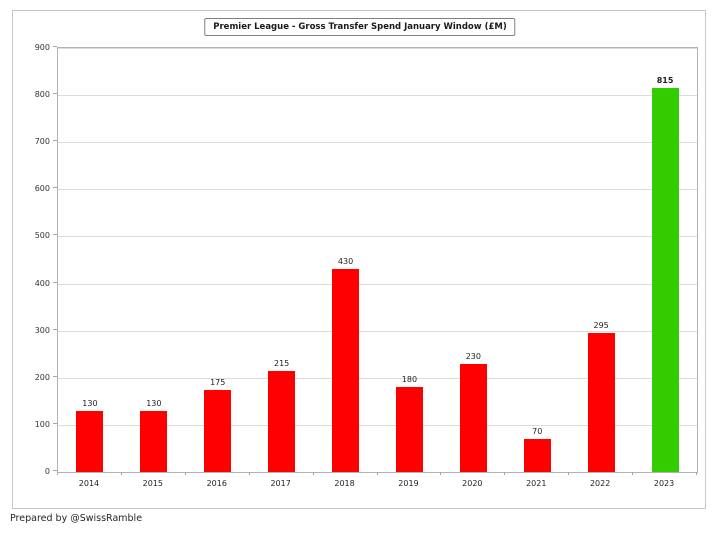  I want to click on bar-2014, so click(90, 441).